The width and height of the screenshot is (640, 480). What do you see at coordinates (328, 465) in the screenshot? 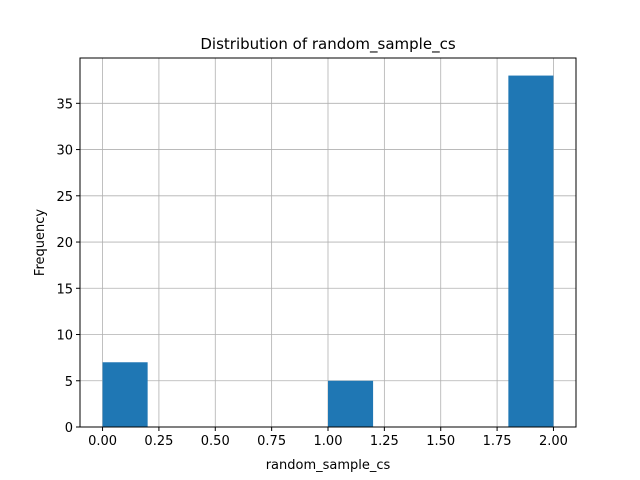
I see `x-axis-label: random_sample_cs` at bounding box center [328, 465].